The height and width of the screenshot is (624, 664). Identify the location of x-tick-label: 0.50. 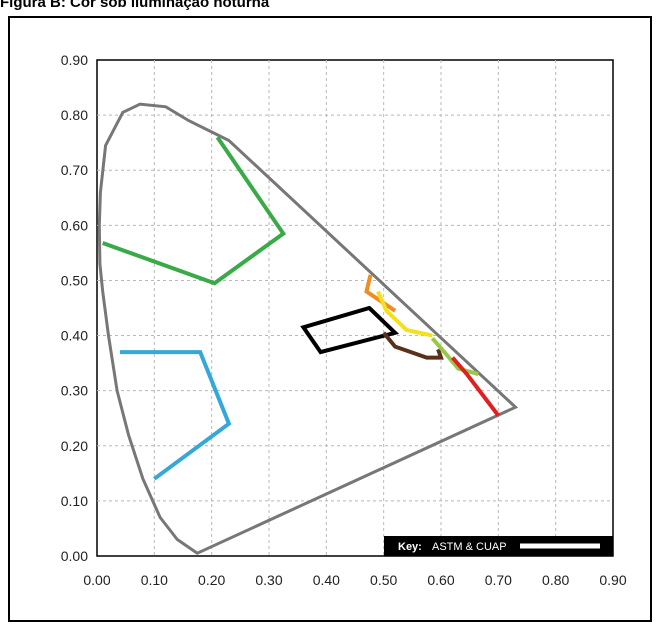
(383, 580).